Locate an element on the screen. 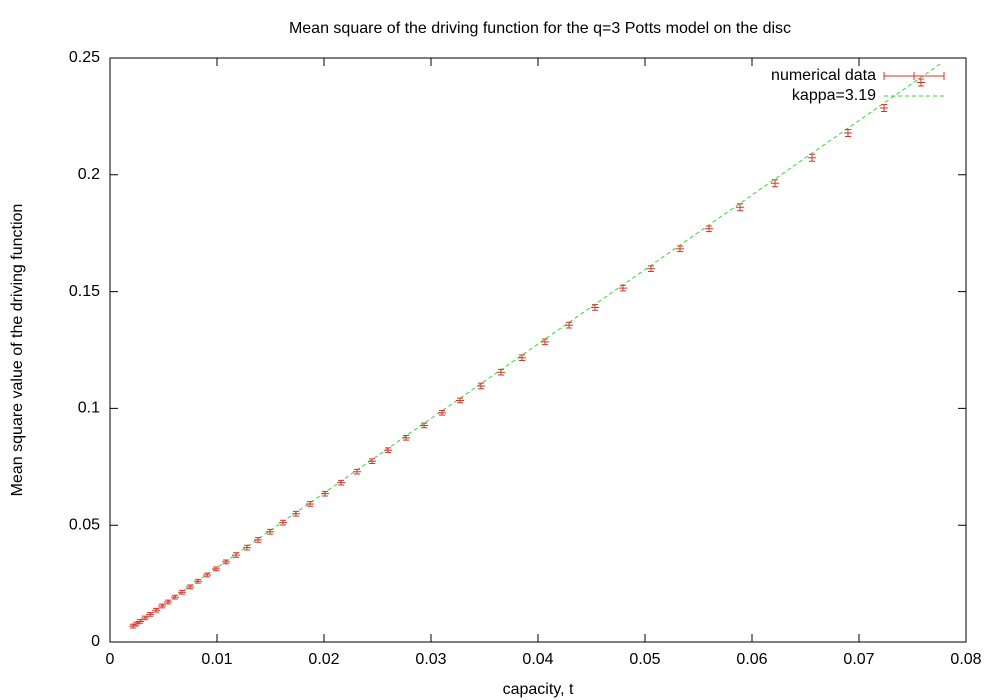  y-tick-label: 0.1 is located at coordinates (89, 408).